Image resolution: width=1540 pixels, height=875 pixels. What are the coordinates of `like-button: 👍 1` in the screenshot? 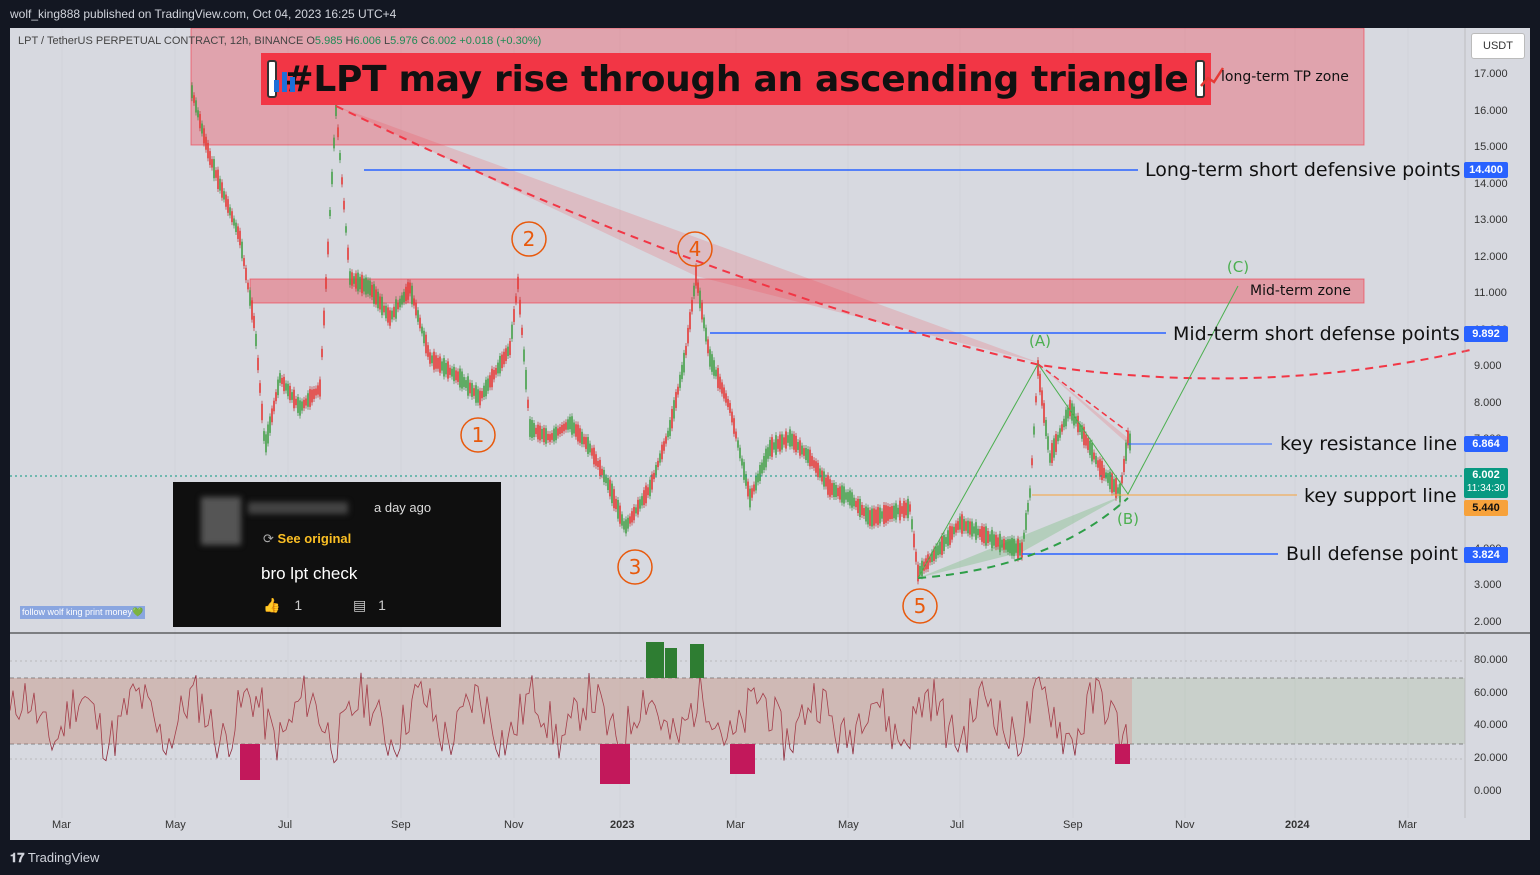 It's located at (282, 605).